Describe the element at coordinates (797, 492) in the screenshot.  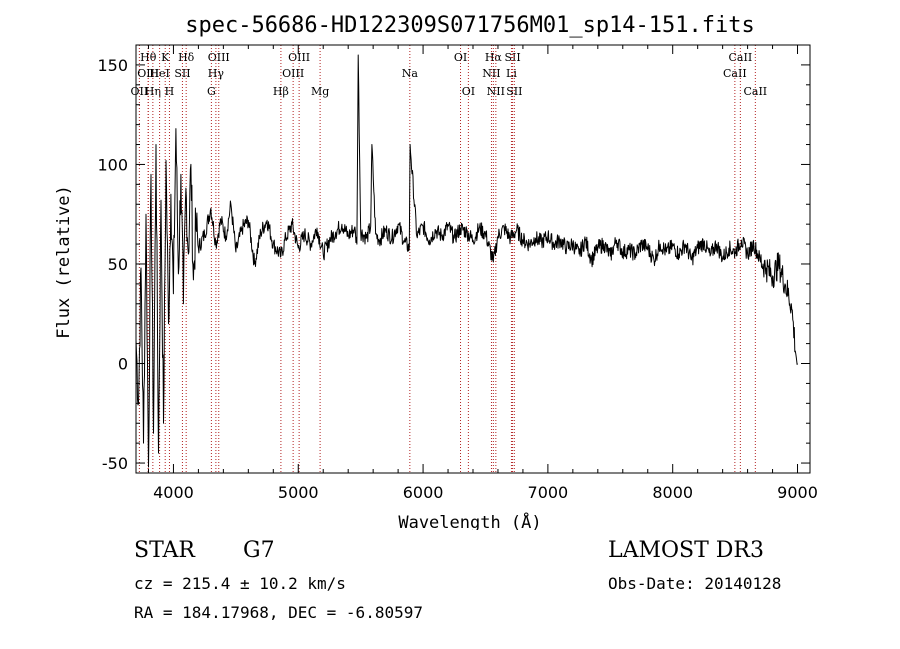
I see `x-tick-label: 9000` at that location.